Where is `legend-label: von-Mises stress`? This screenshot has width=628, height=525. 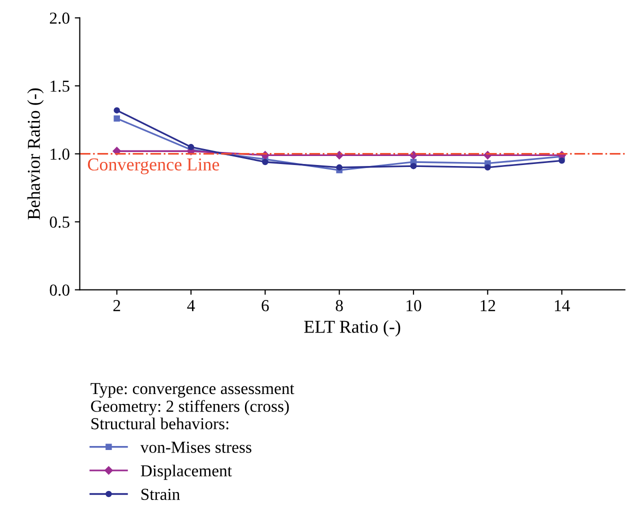 legend-label: von-Mises stress is located at coordinates (196, 447).